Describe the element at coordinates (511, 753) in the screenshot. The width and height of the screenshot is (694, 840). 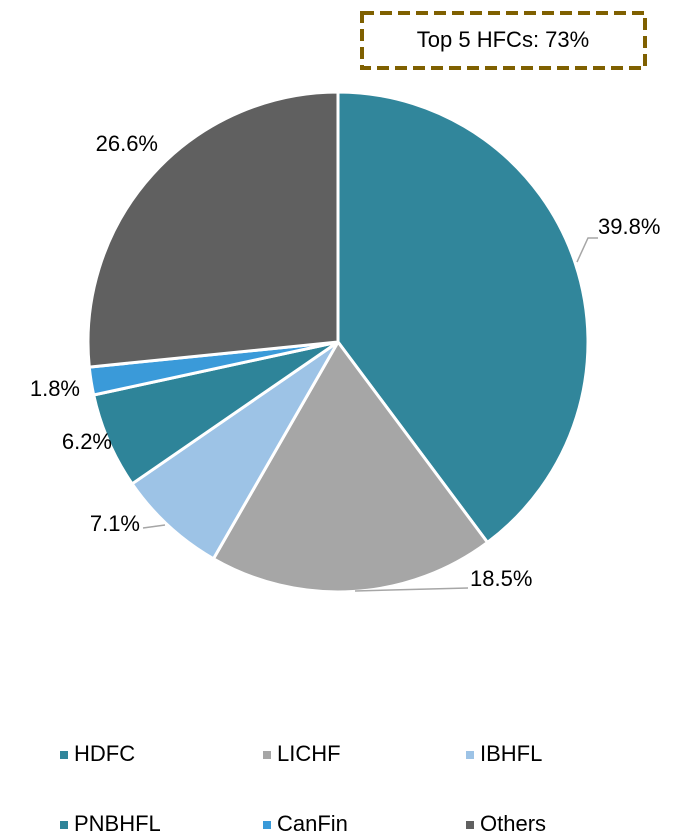
I see `legend-label: IBHFL` at that location.